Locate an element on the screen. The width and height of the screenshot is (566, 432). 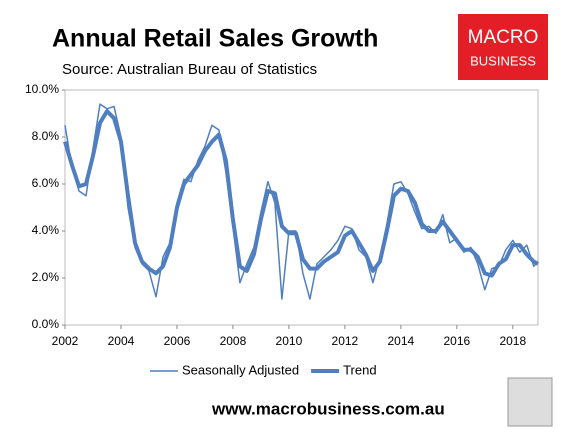
x-tick-label: 2004 is located at coordinates (121, 341).